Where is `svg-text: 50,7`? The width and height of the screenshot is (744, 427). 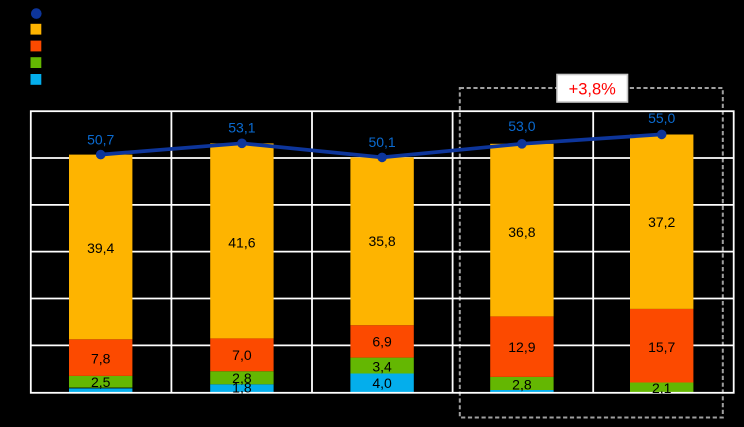
svg-text: 50,7 is located at coordinates (100, 140).